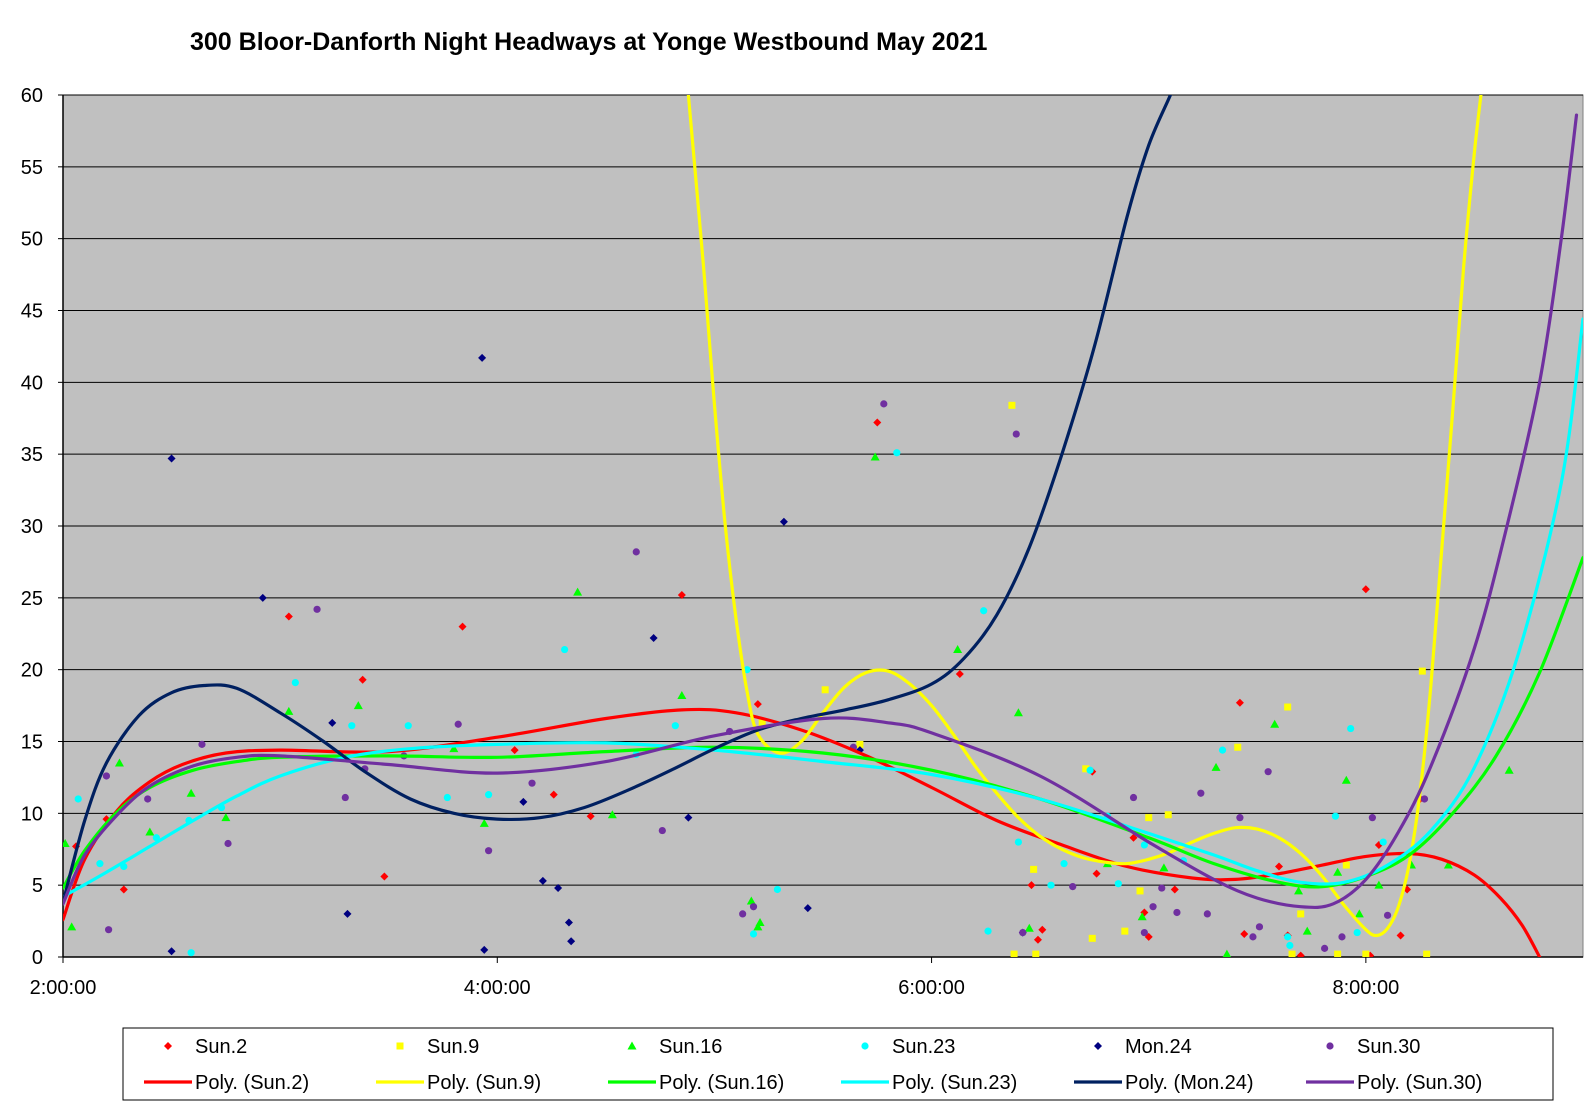 The height and width of the screenshot is (1104, 1595). What do you see at coordinates (32, 814) in the screenshot?
I see `y-tick-label: 10` at bounding box center [32, 814].